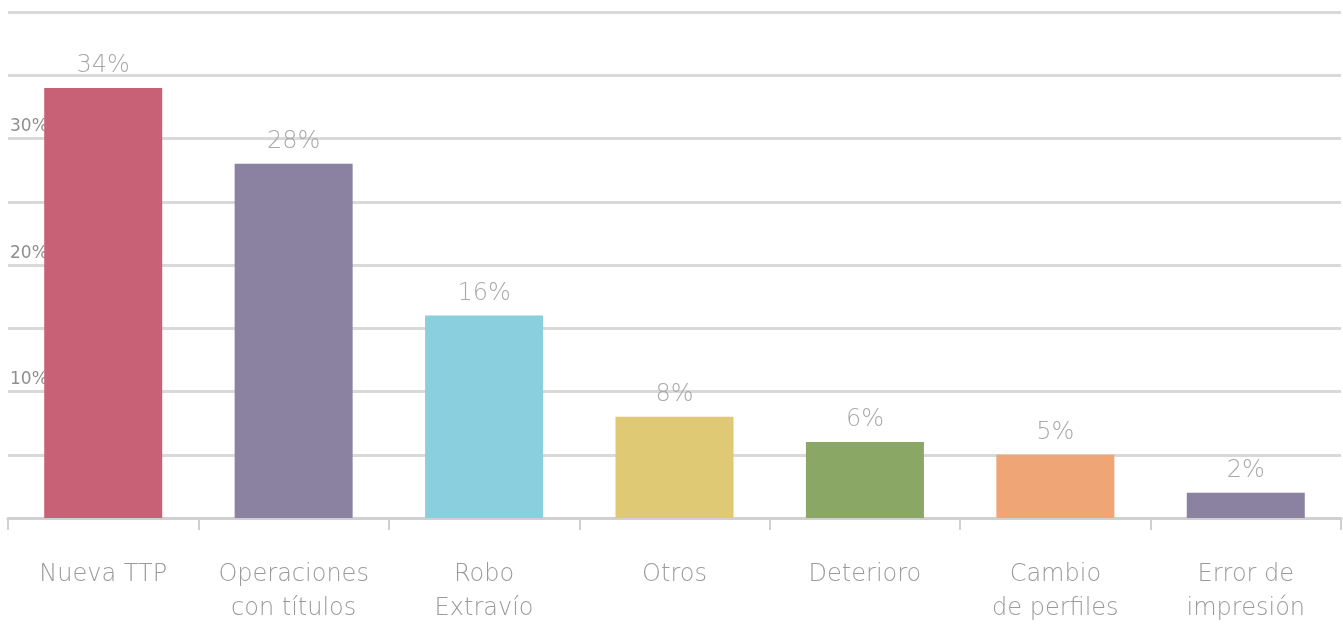 The width and height of the screenshot is (1343, 624). I want to click on x-tick-label: Cambio de perfiles, so click(1055, 590).